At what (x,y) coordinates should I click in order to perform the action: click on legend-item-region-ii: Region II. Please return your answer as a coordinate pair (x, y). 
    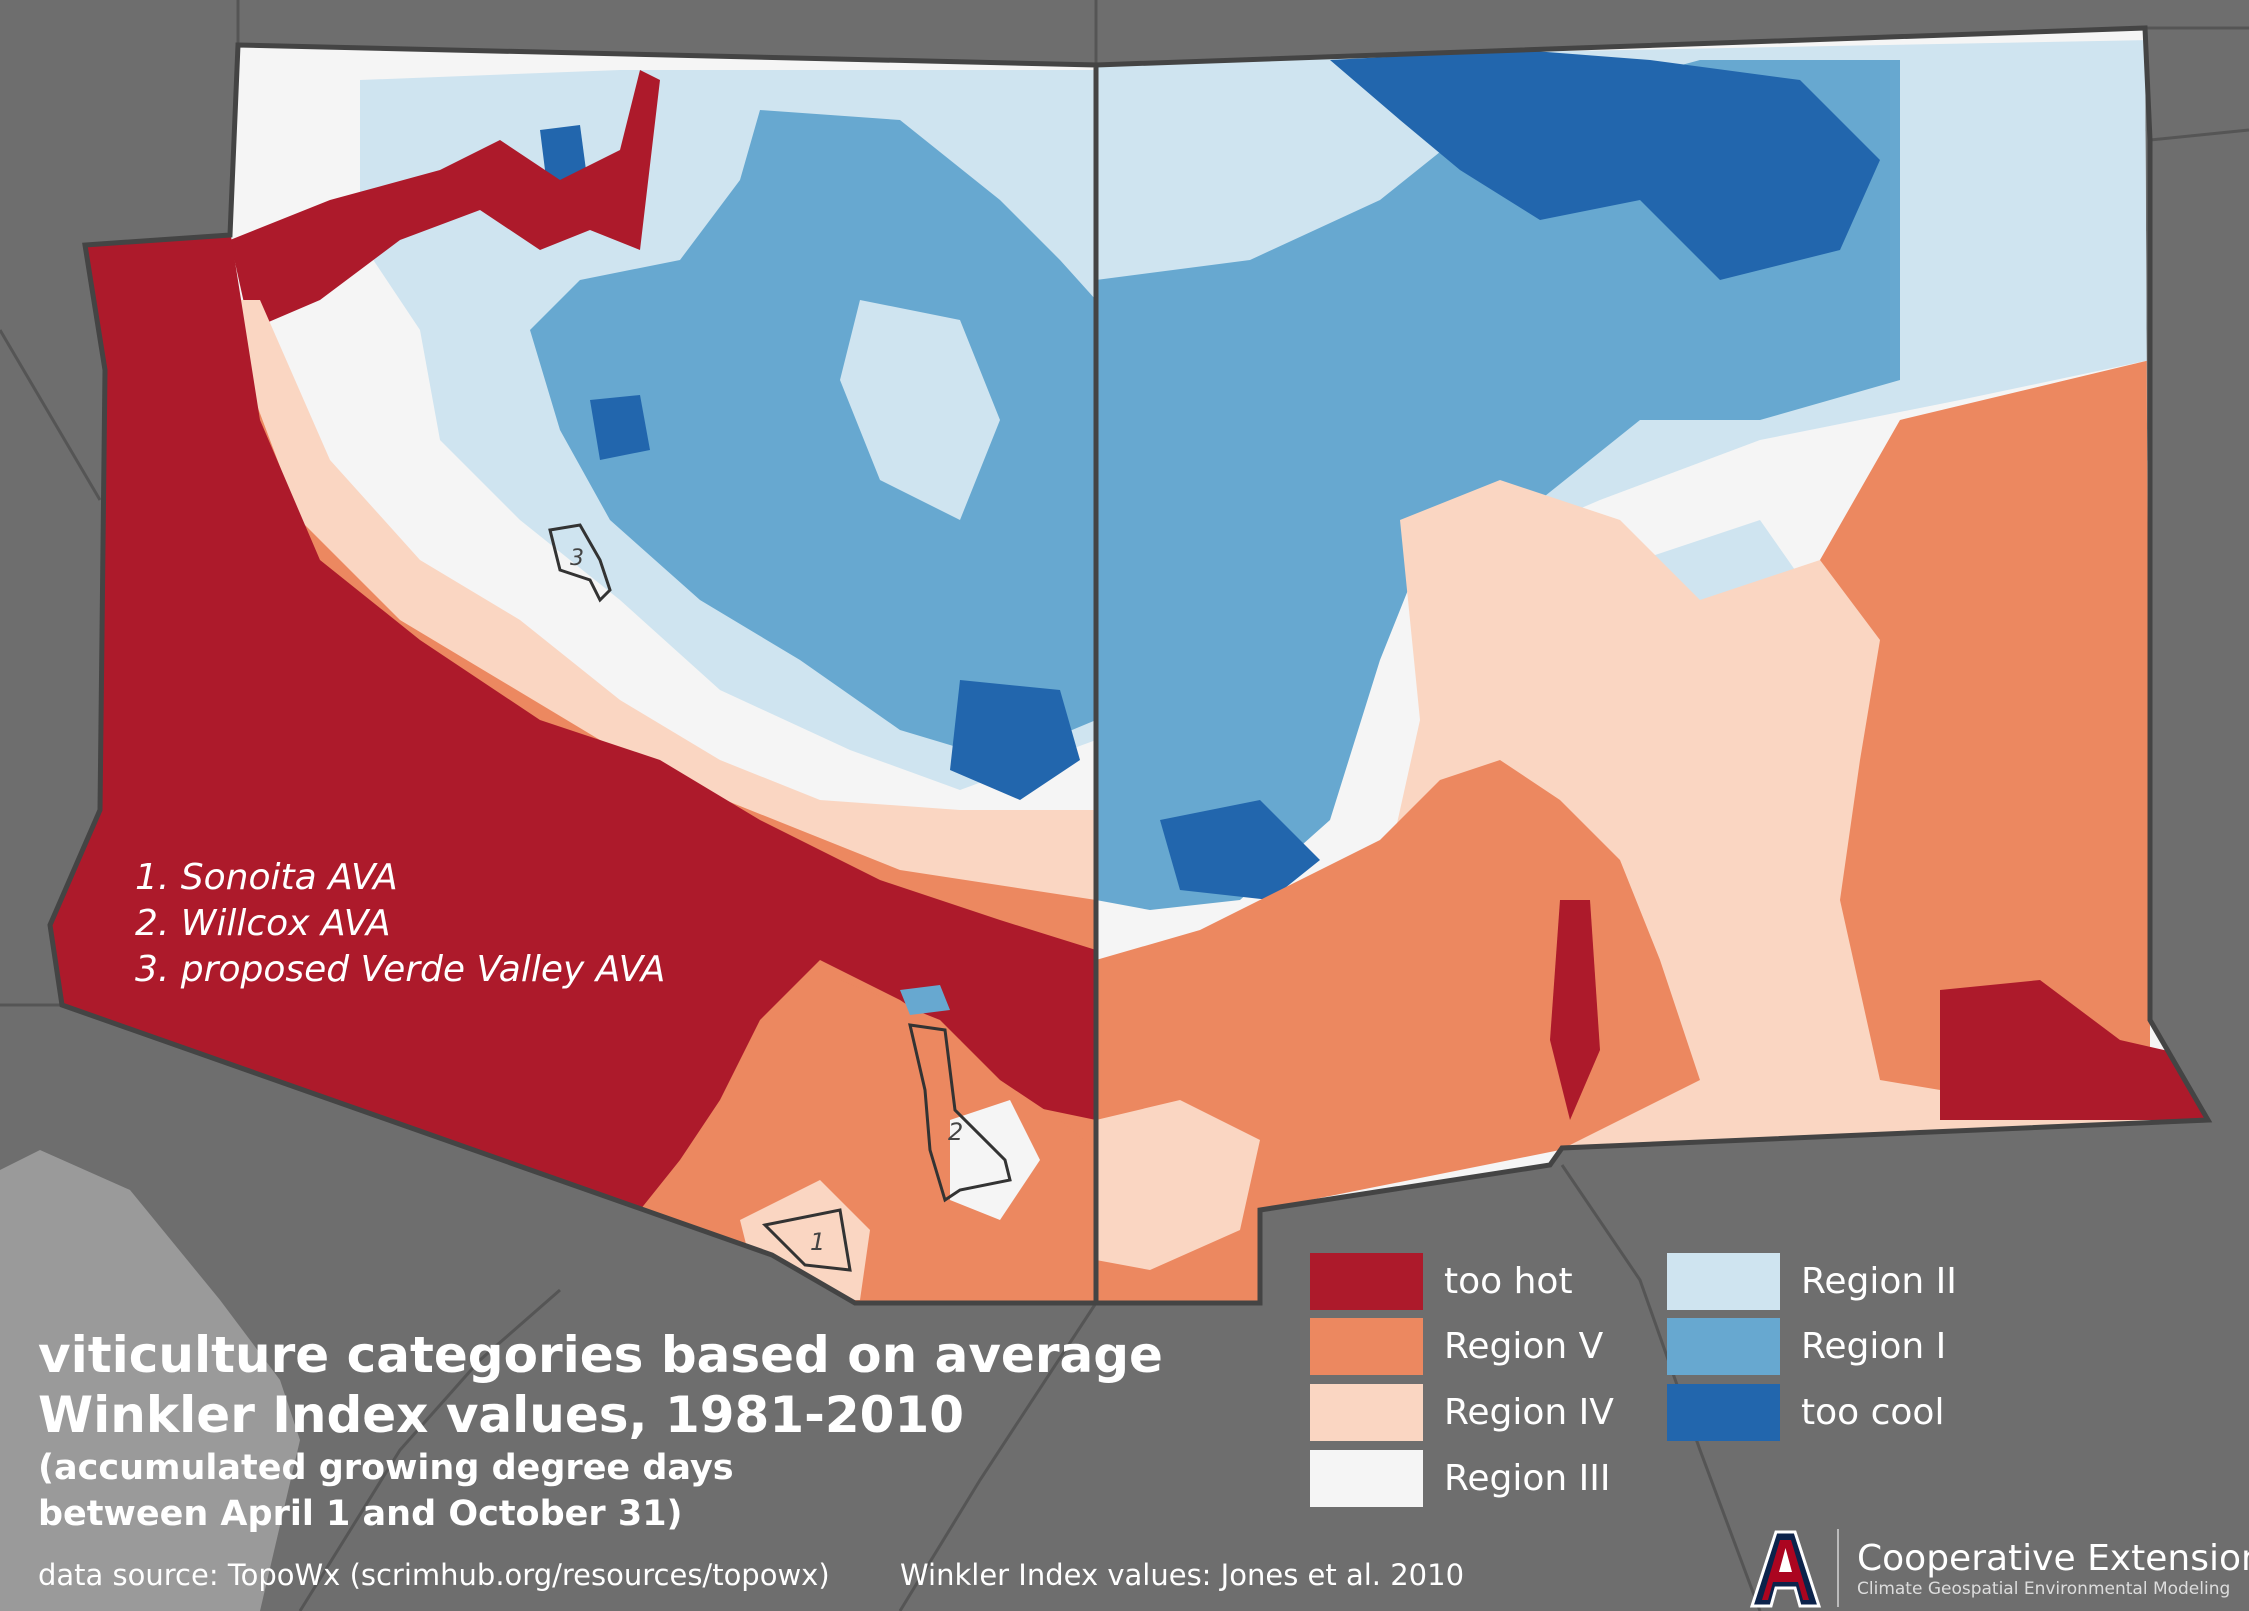
    Looking at the image, I should click on (1812, 1281).